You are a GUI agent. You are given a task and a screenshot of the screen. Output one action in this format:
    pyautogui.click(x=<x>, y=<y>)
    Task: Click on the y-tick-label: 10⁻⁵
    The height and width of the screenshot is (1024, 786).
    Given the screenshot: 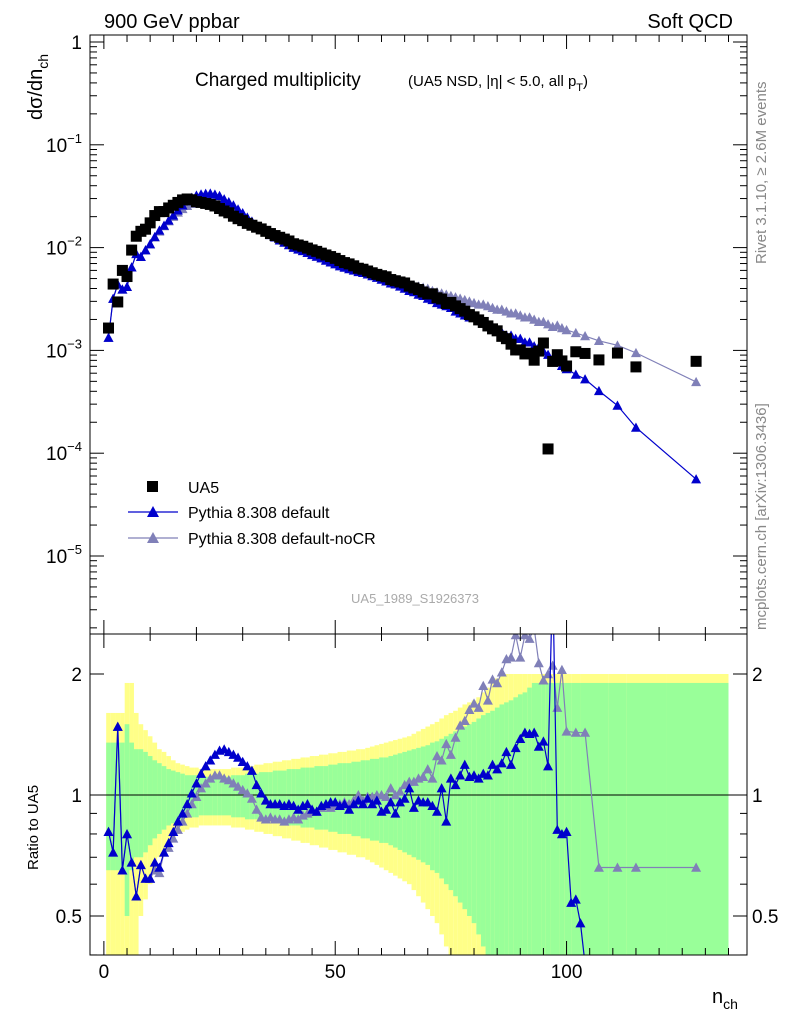 What is the action you would take?
    pyautogui.click(x=64, y=555)
    